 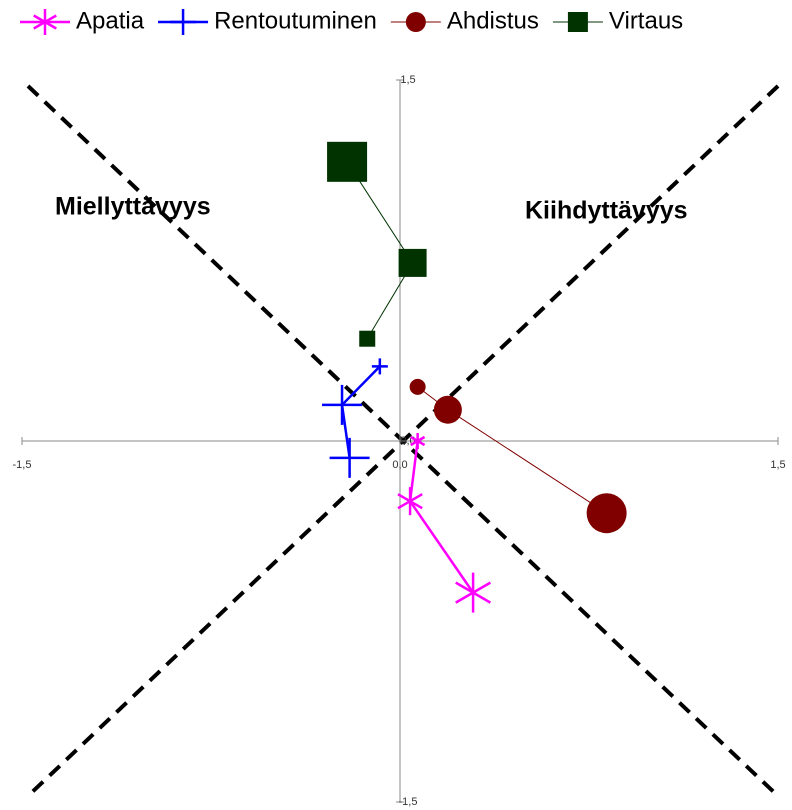 I want to click on annotation: Kiihdyttävyys, so click(x=606, y=211).